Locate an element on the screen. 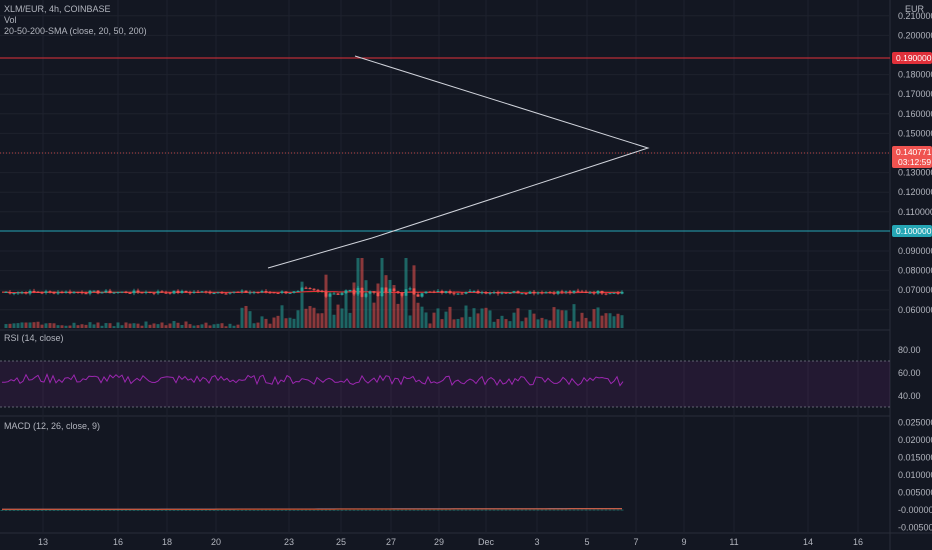  rsi-band is located at coordinates (445, 384).